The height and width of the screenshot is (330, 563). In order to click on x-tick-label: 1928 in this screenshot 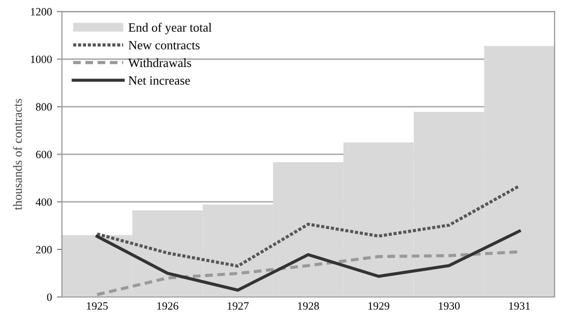, I will do `click(308, 306)`.